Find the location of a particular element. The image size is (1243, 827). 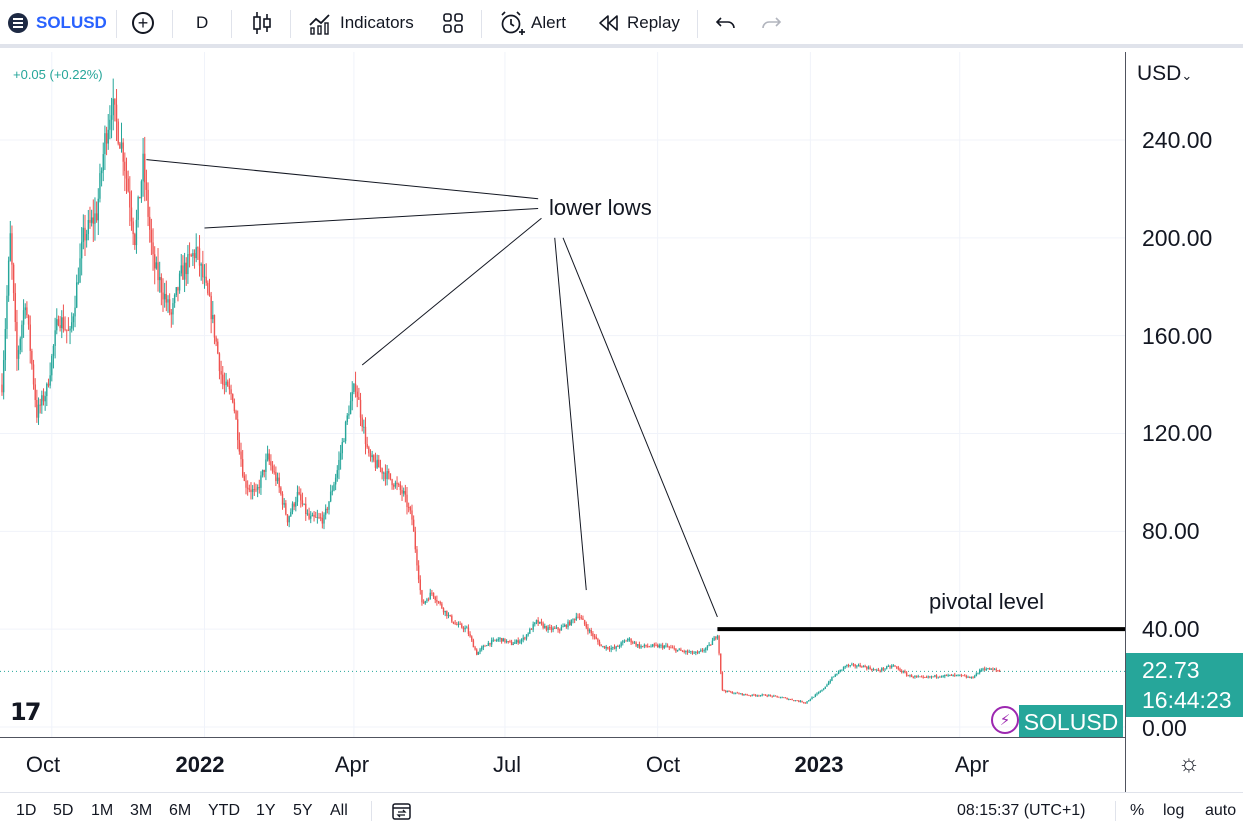

chart-type-button is located at coordinates (262, 23).